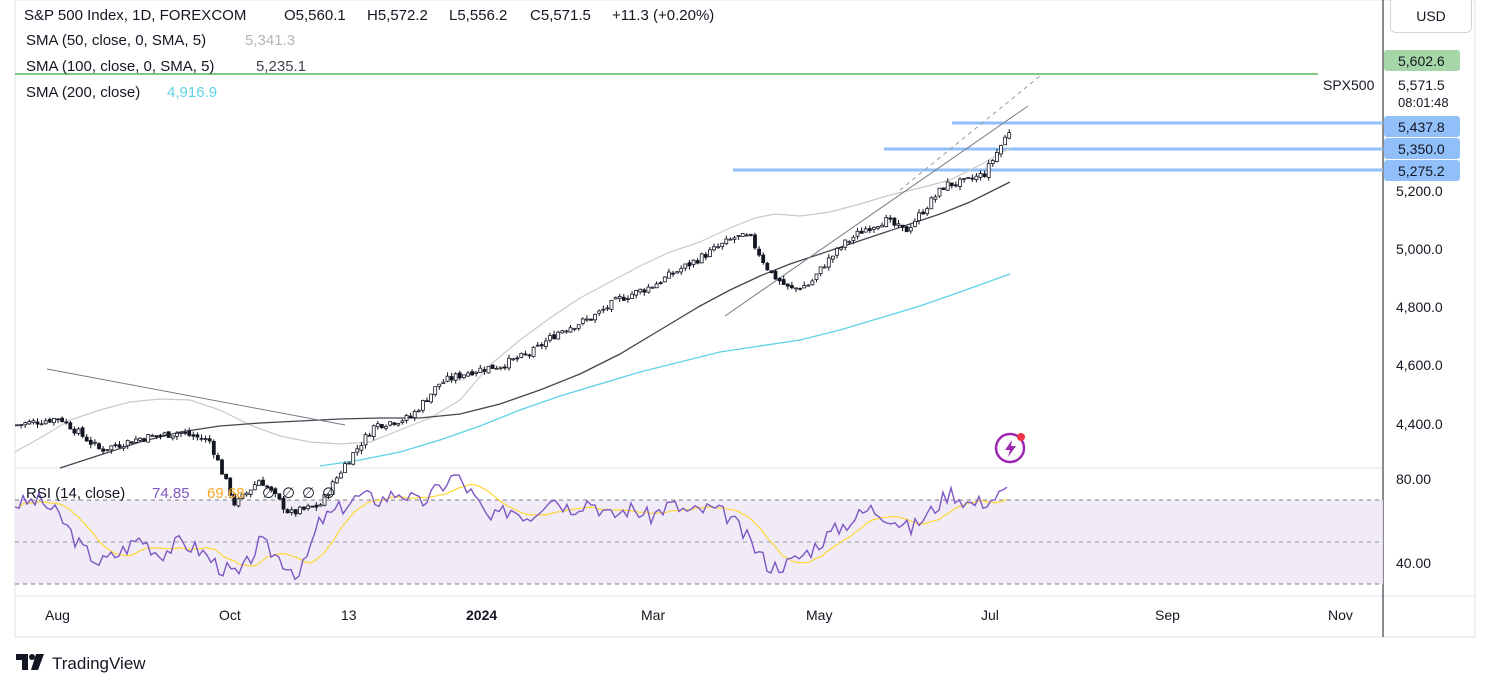  I want to click on uptrend-line-dashed, so click(970, 133).